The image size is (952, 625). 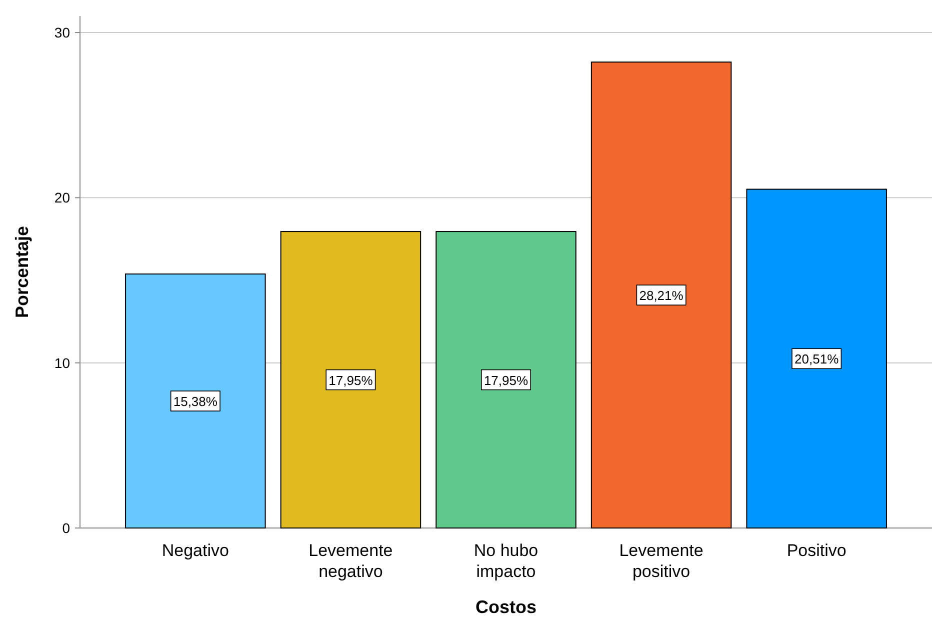 I want to click on x-tick-label: Levemente positivo, so click(x=661, y=561).